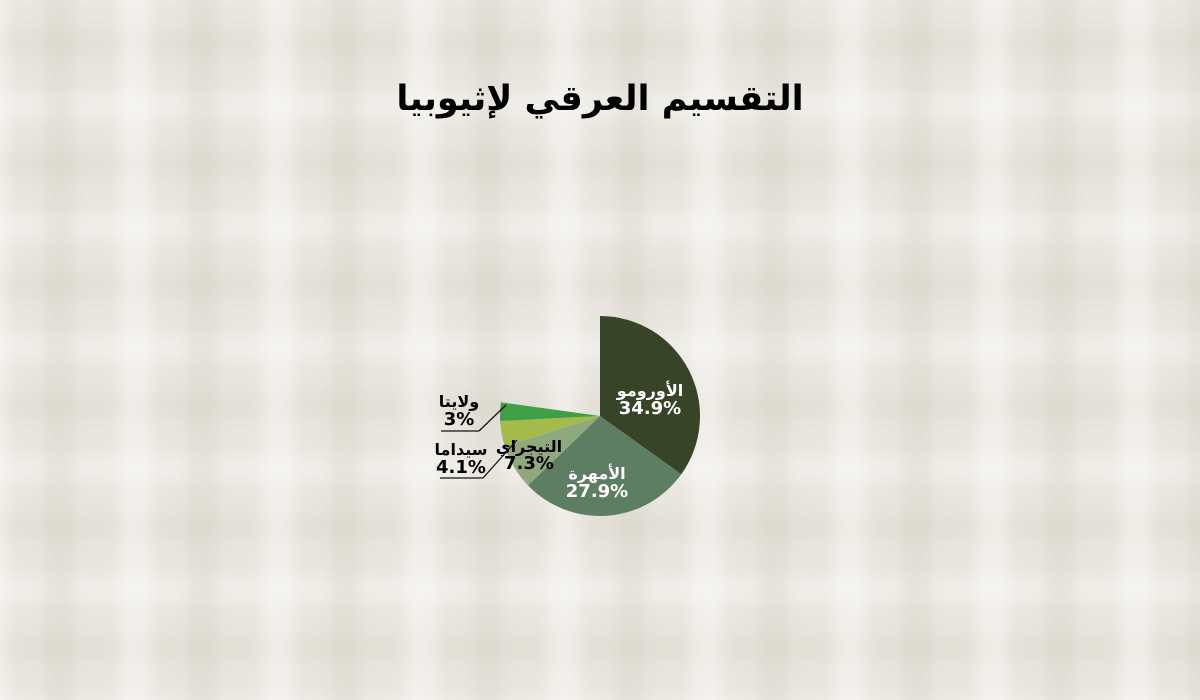 This screenshot has height=700, width=1200. I want to click on slice-label: ولايتا, so click(459, 401).